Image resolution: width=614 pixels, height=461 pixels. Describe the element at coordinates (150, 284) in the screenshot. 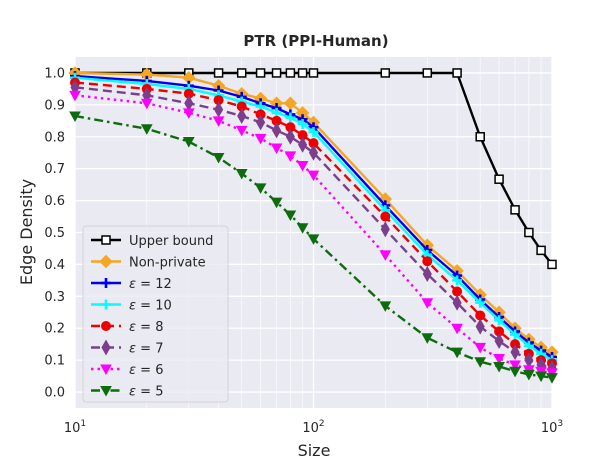

I see `legend-label: ε = 12` at that location.